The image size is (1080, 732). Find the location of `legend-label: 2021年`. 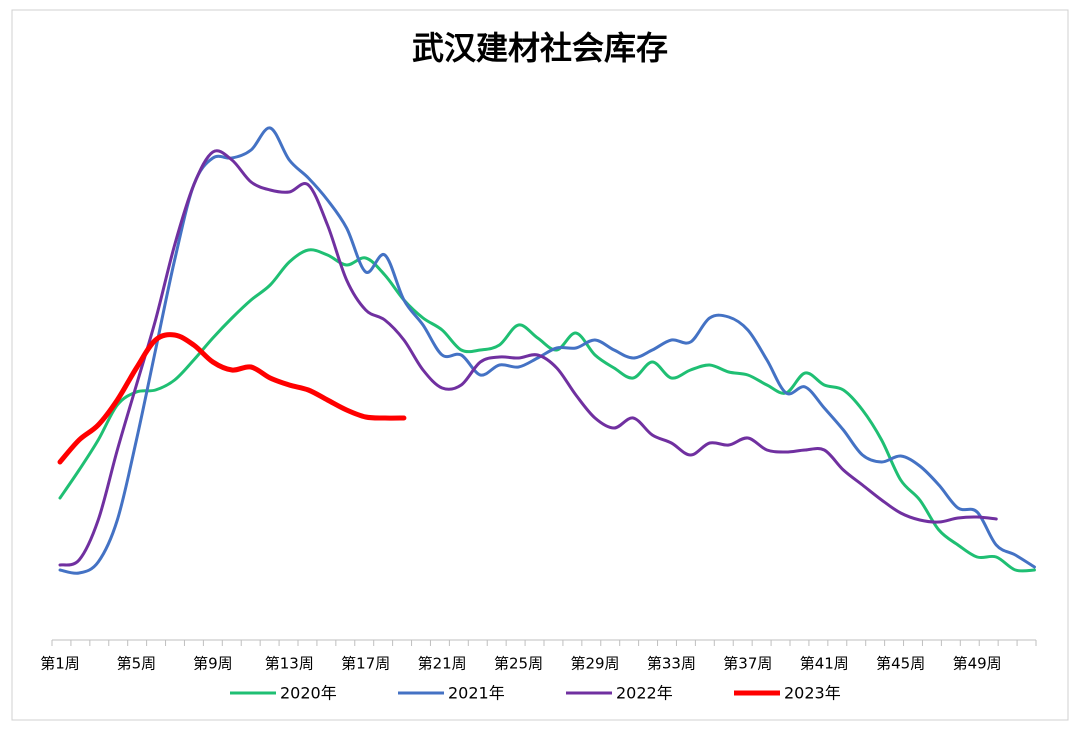

legend-label: 2021年 is located at coordinates (476, 693).